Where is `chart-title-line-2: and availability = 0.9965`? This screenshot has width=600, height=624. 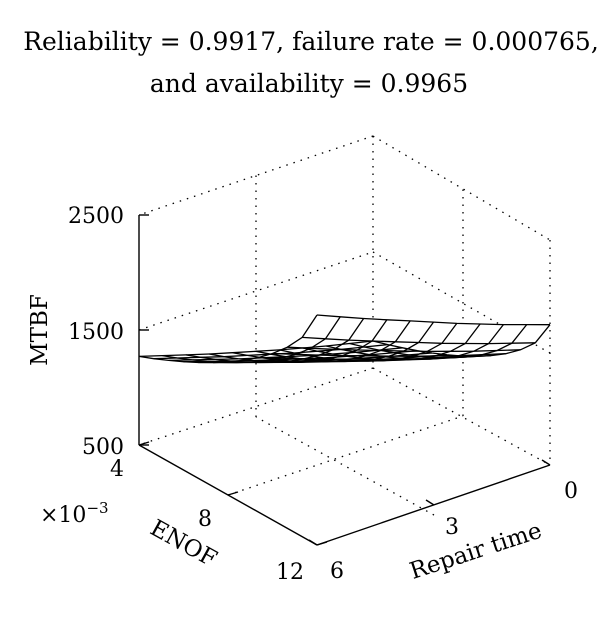
chart-title-line-2: and availability = 0.9965 is located at coordinates (309, 83).